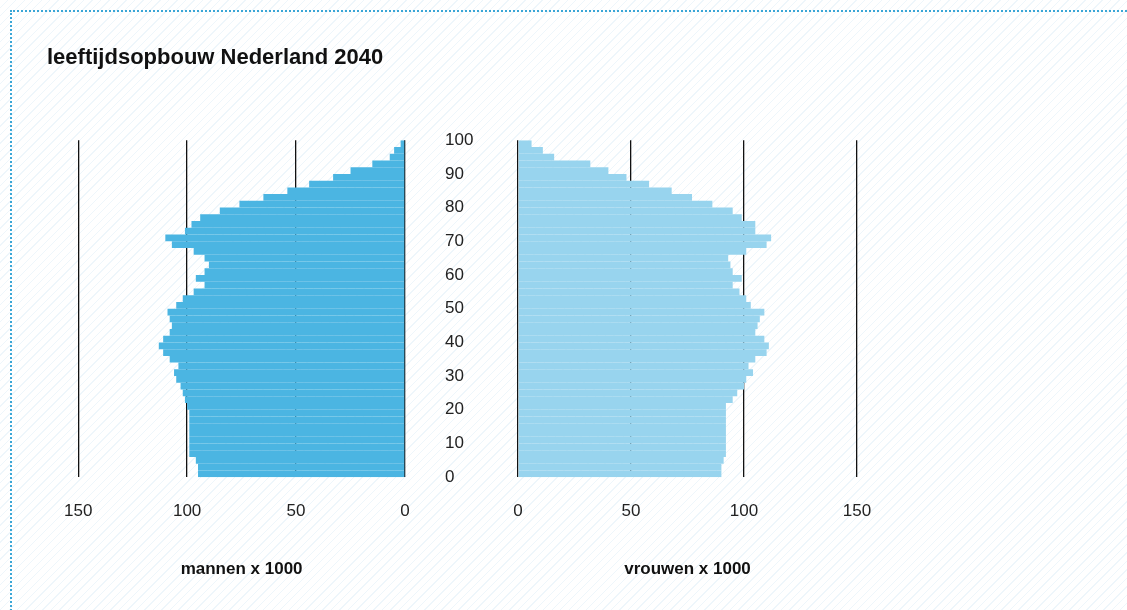  Describe the element at coordinates (450, 476) in the screenshot. I see `y-tick-label: 0` at that location.